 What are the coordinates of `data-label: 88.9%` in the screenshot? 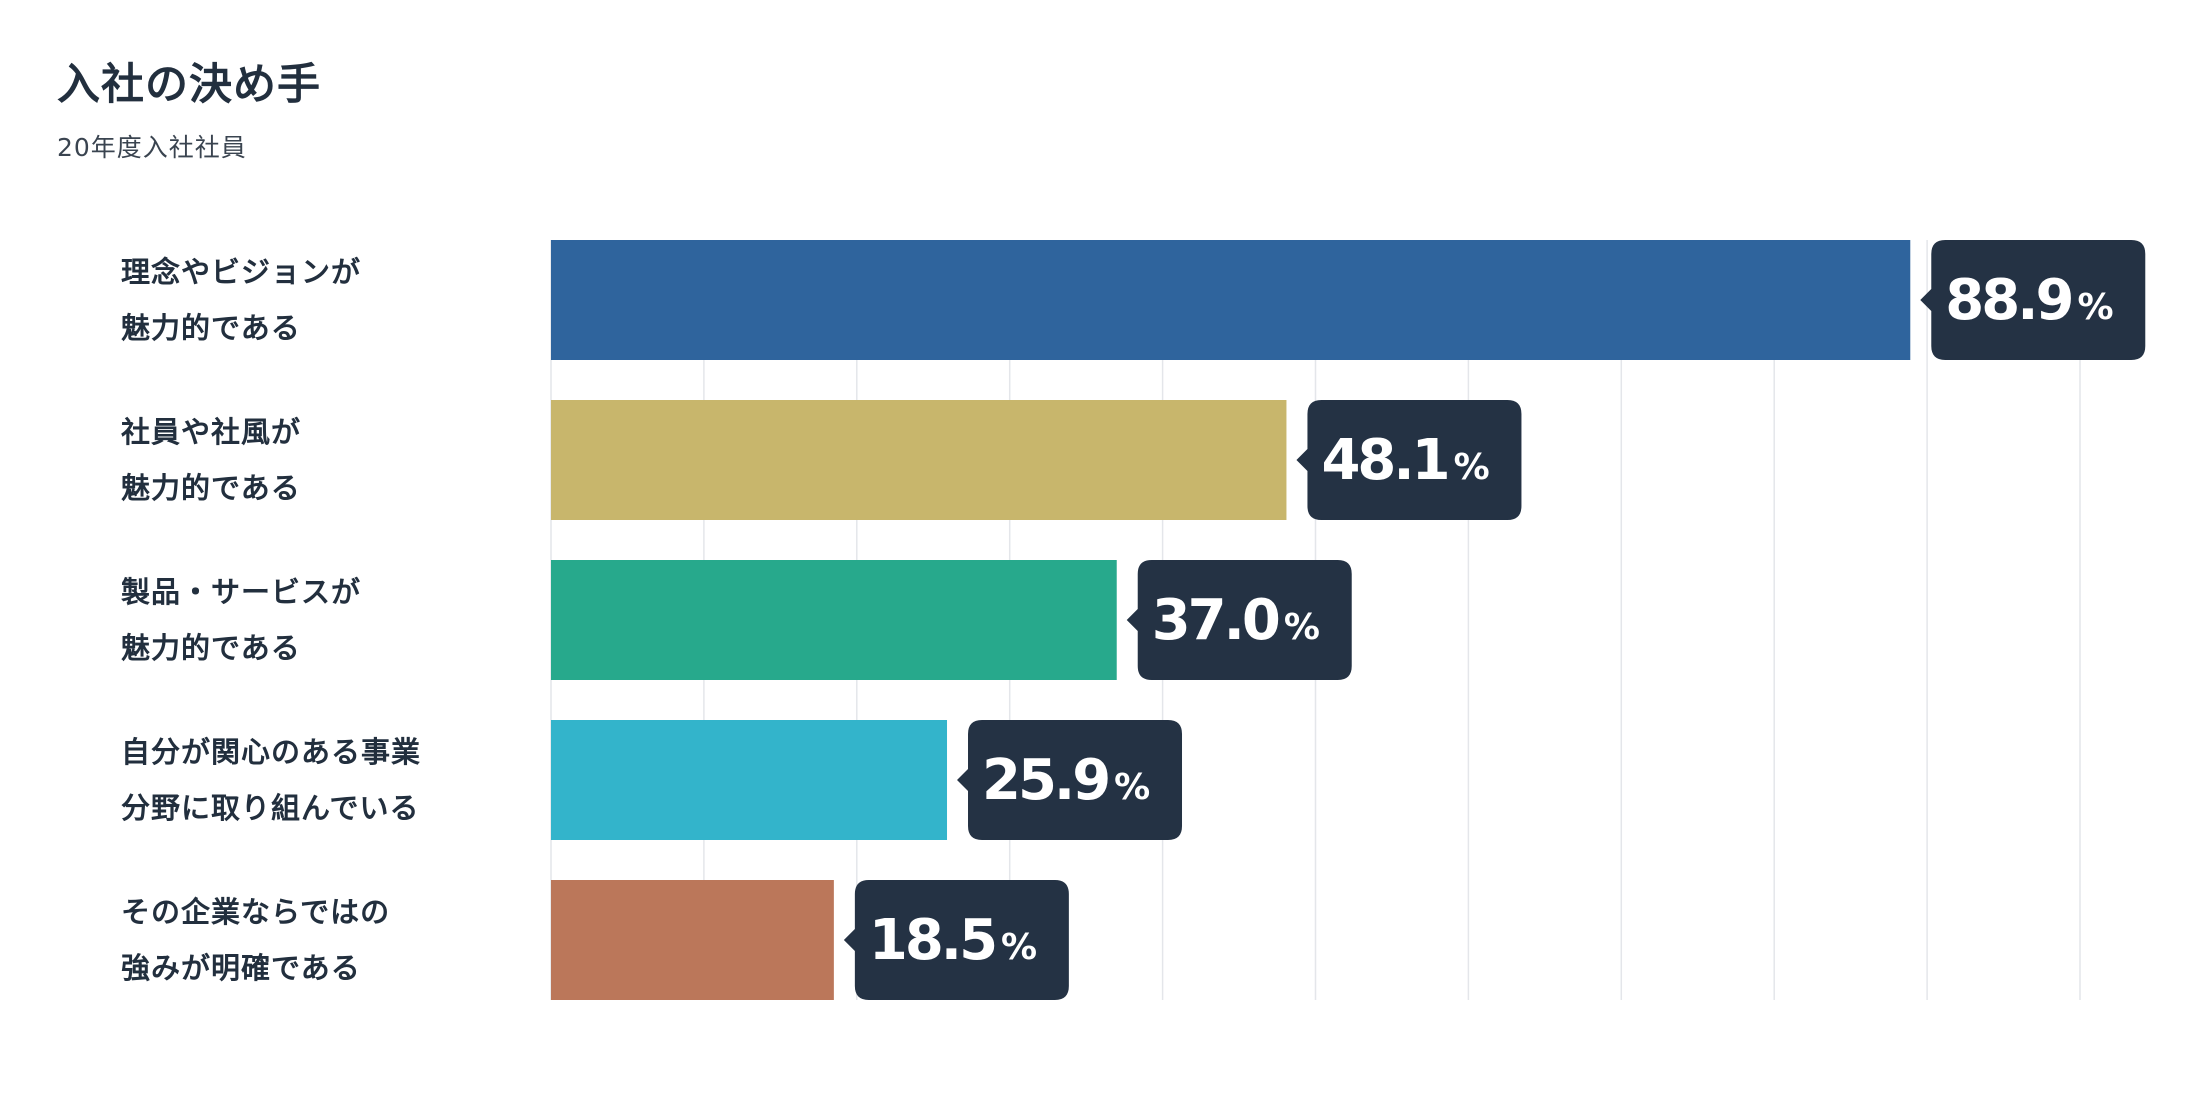 It's located at (2029, 300).